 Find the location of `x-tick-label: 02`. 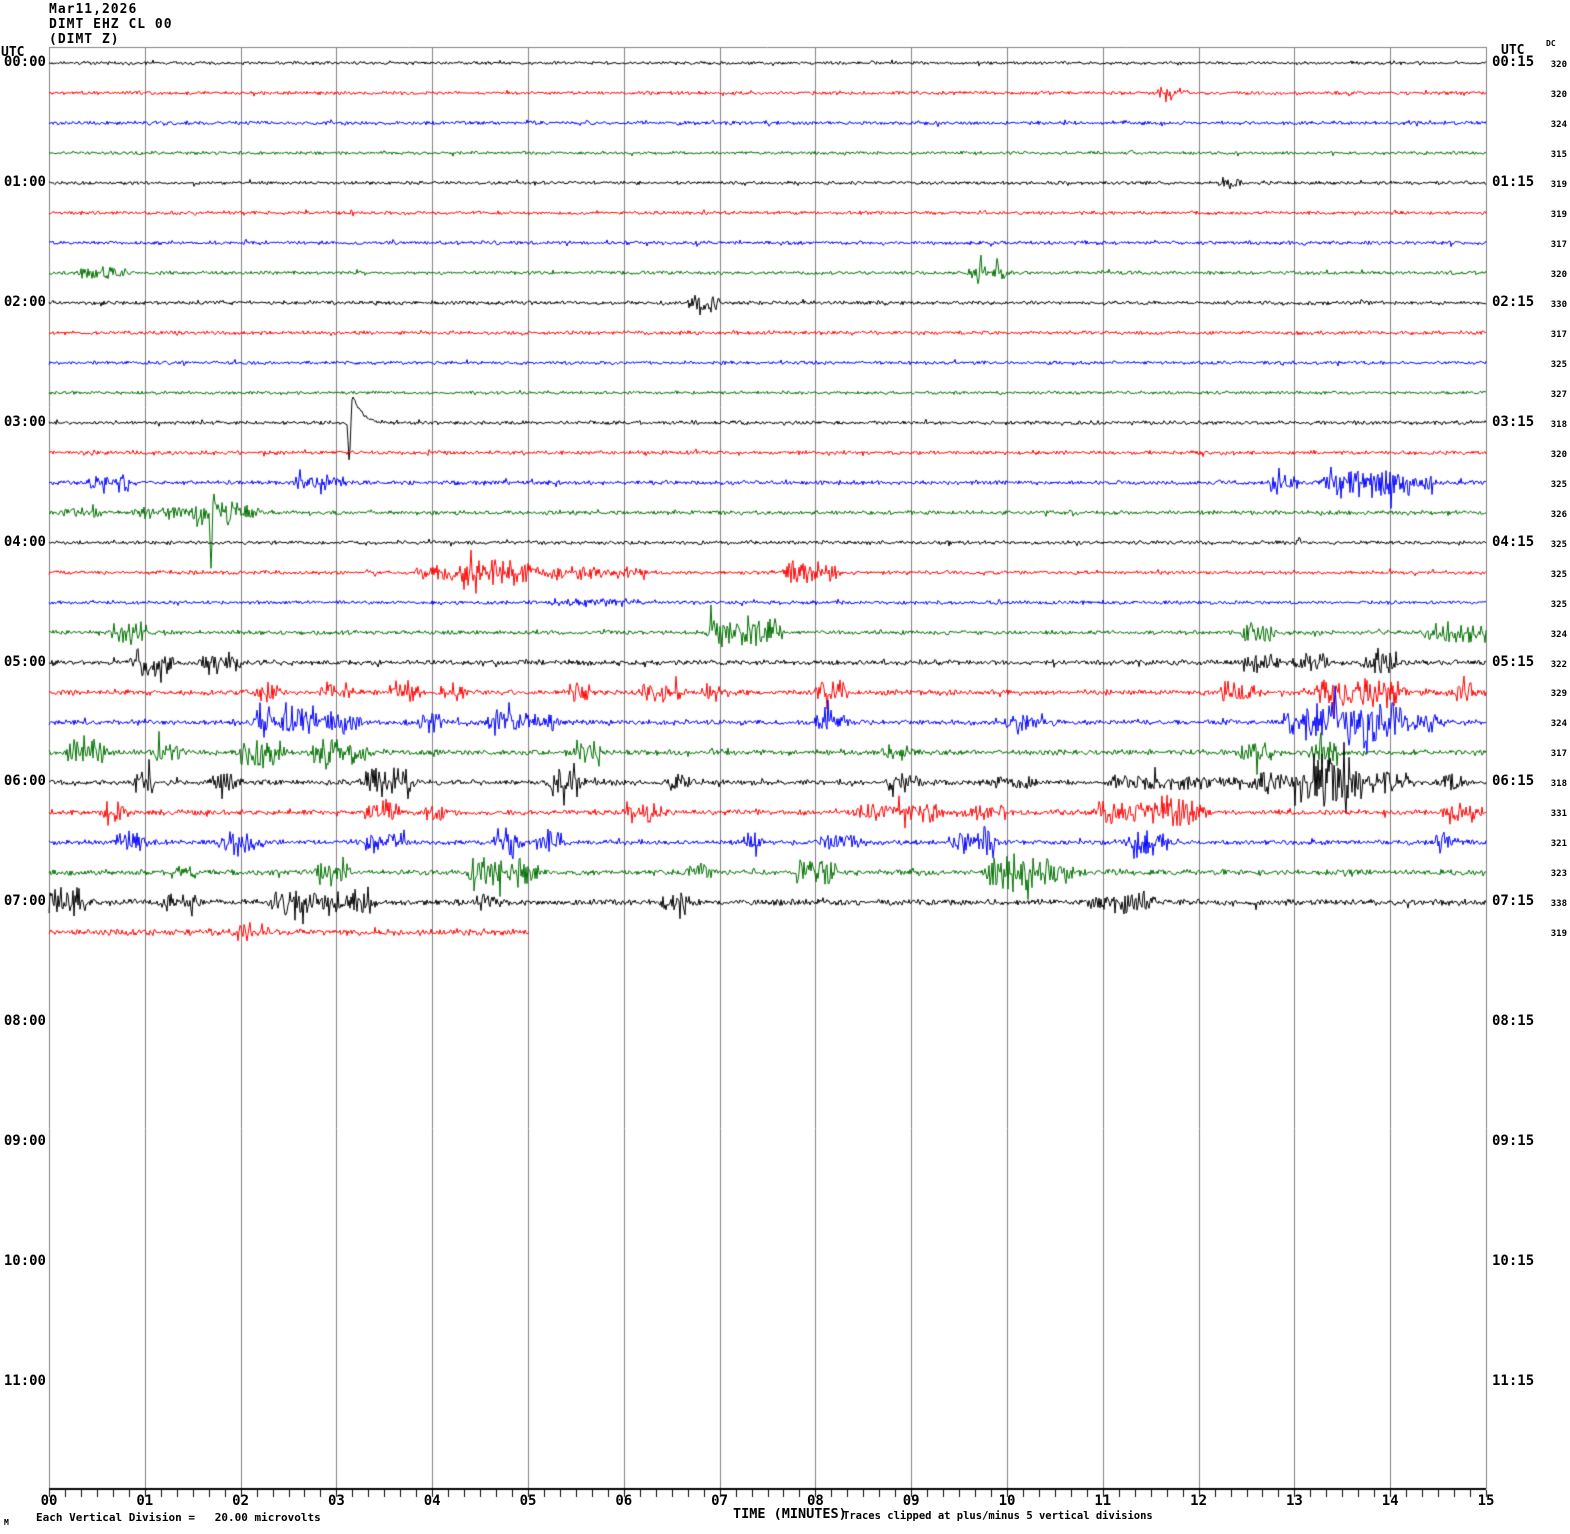

x-tick-label: 02 is located at coordinates (241, 1501).